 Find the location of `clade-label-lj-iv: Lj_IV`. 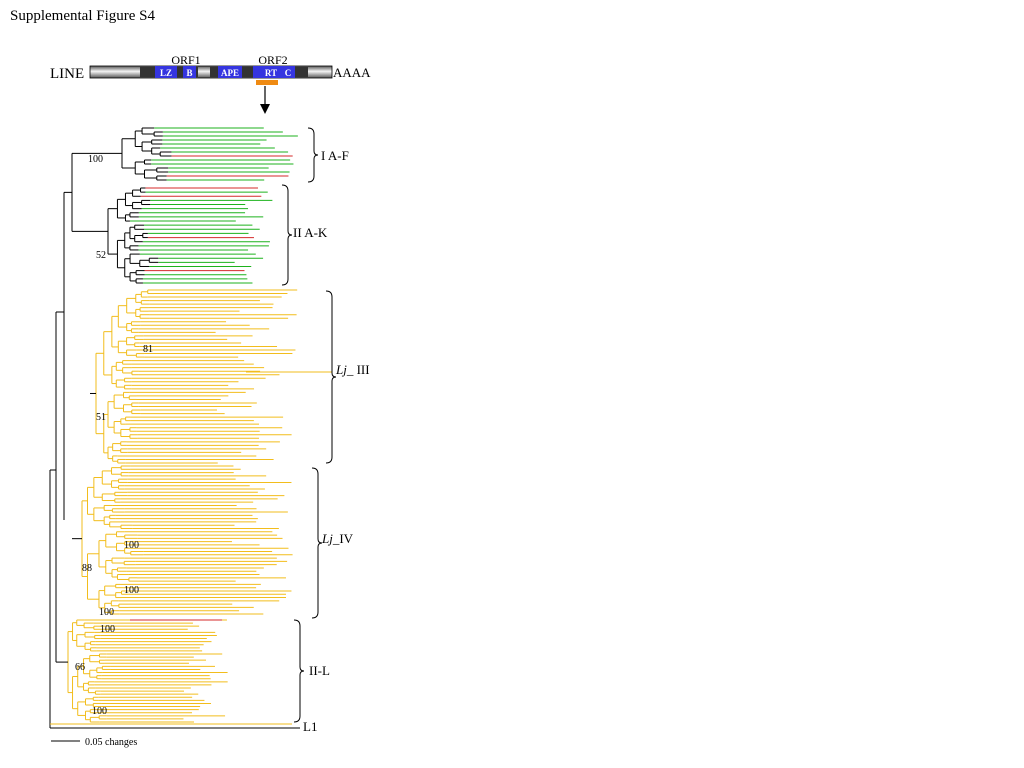

clade-label-lj-iv: Lj_IV is located at coordinates (337, 538).